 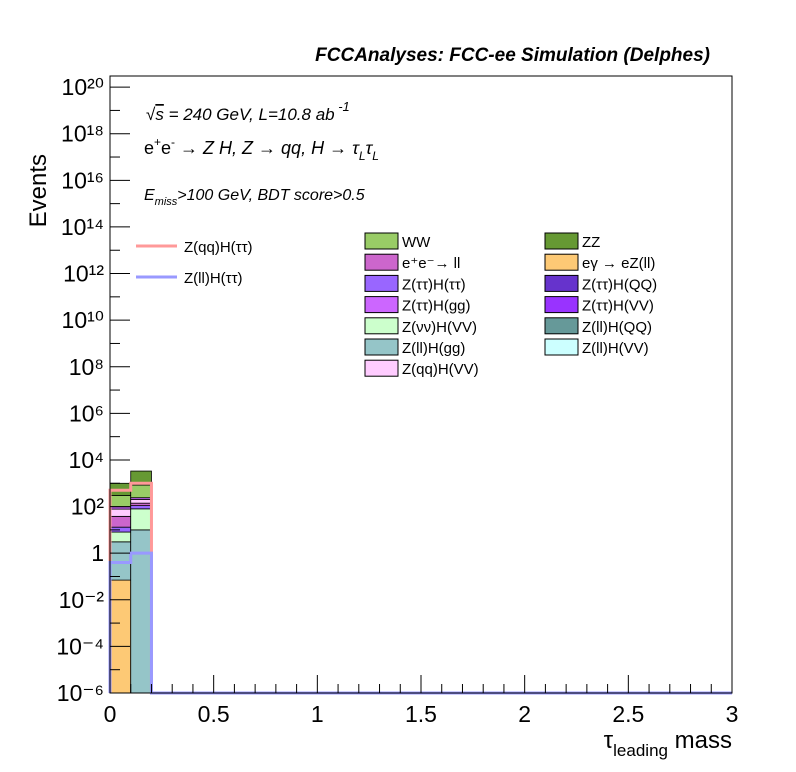 What do you see at coordinates (362, 156) in the screenshot?
I see `proc-sub-L1: L` at bounding box center [362, 156].